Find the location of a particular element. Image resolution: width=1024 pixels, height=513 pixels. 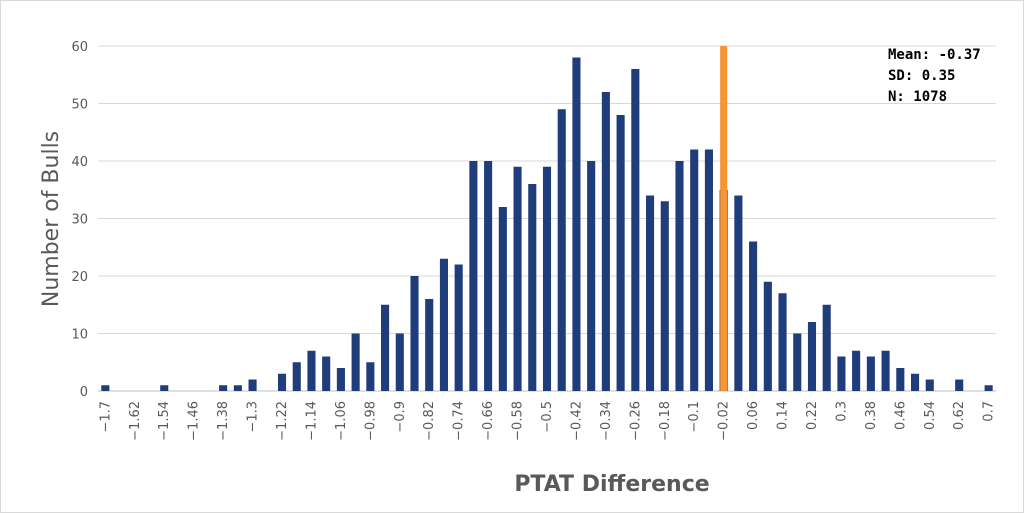

x-tick-label: 0.54 is located at coordinates (930, 415).